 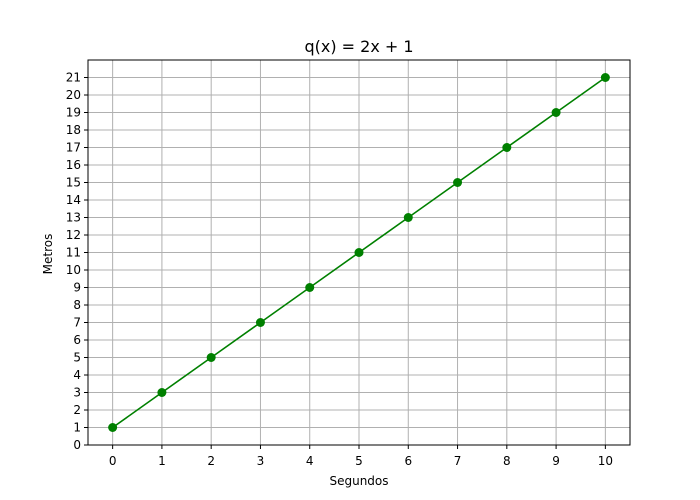 I want to click on chart-title: q(x) = 2x + 1, so click(x=358, y=46).